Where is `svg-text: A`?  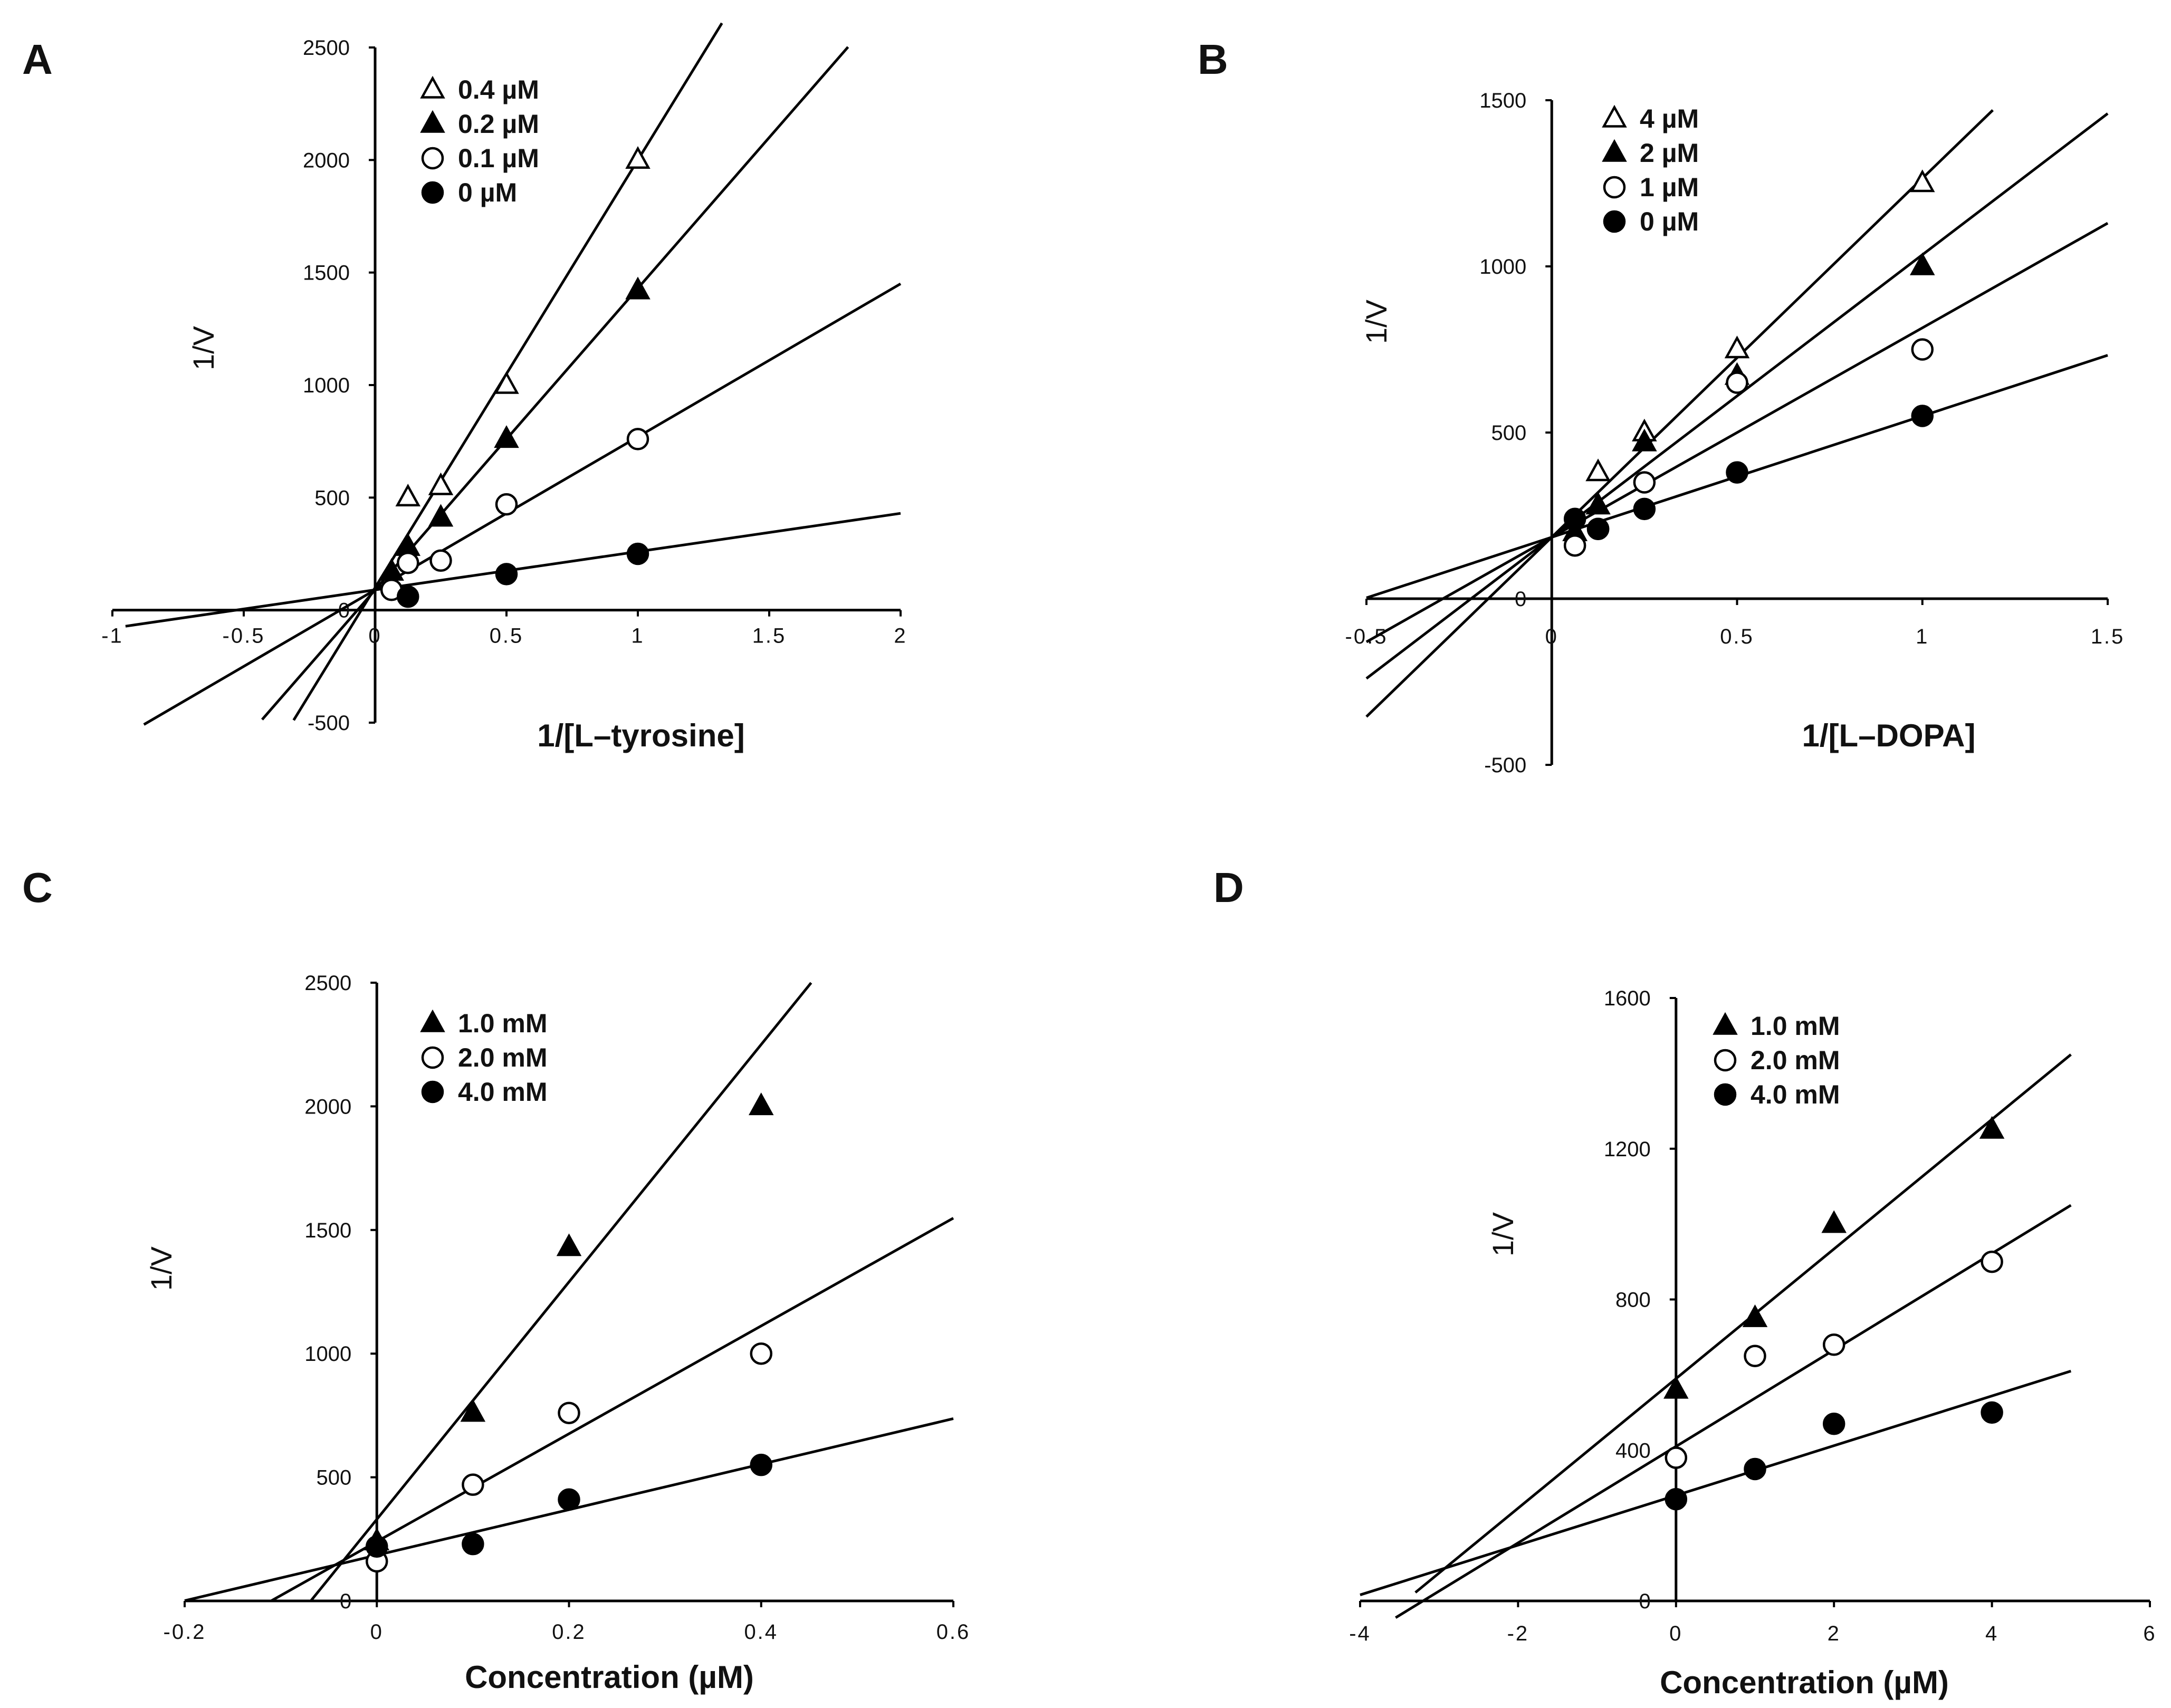 svg-text: A is located at coordinates (37, 59).